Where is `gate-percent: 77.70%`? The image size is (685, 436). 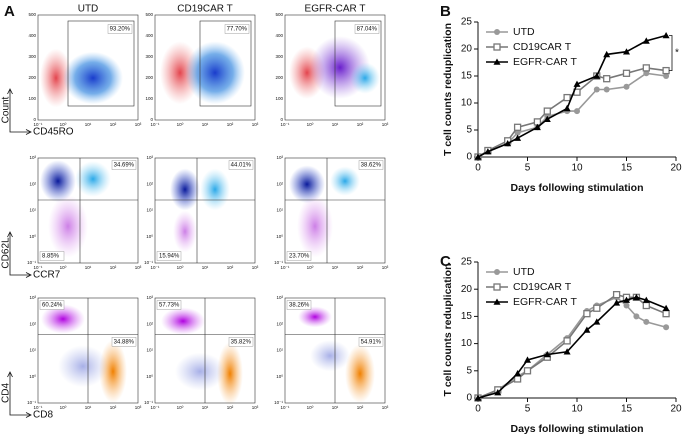
gate-percent: 77.70% is located at coordinates (237, 30).